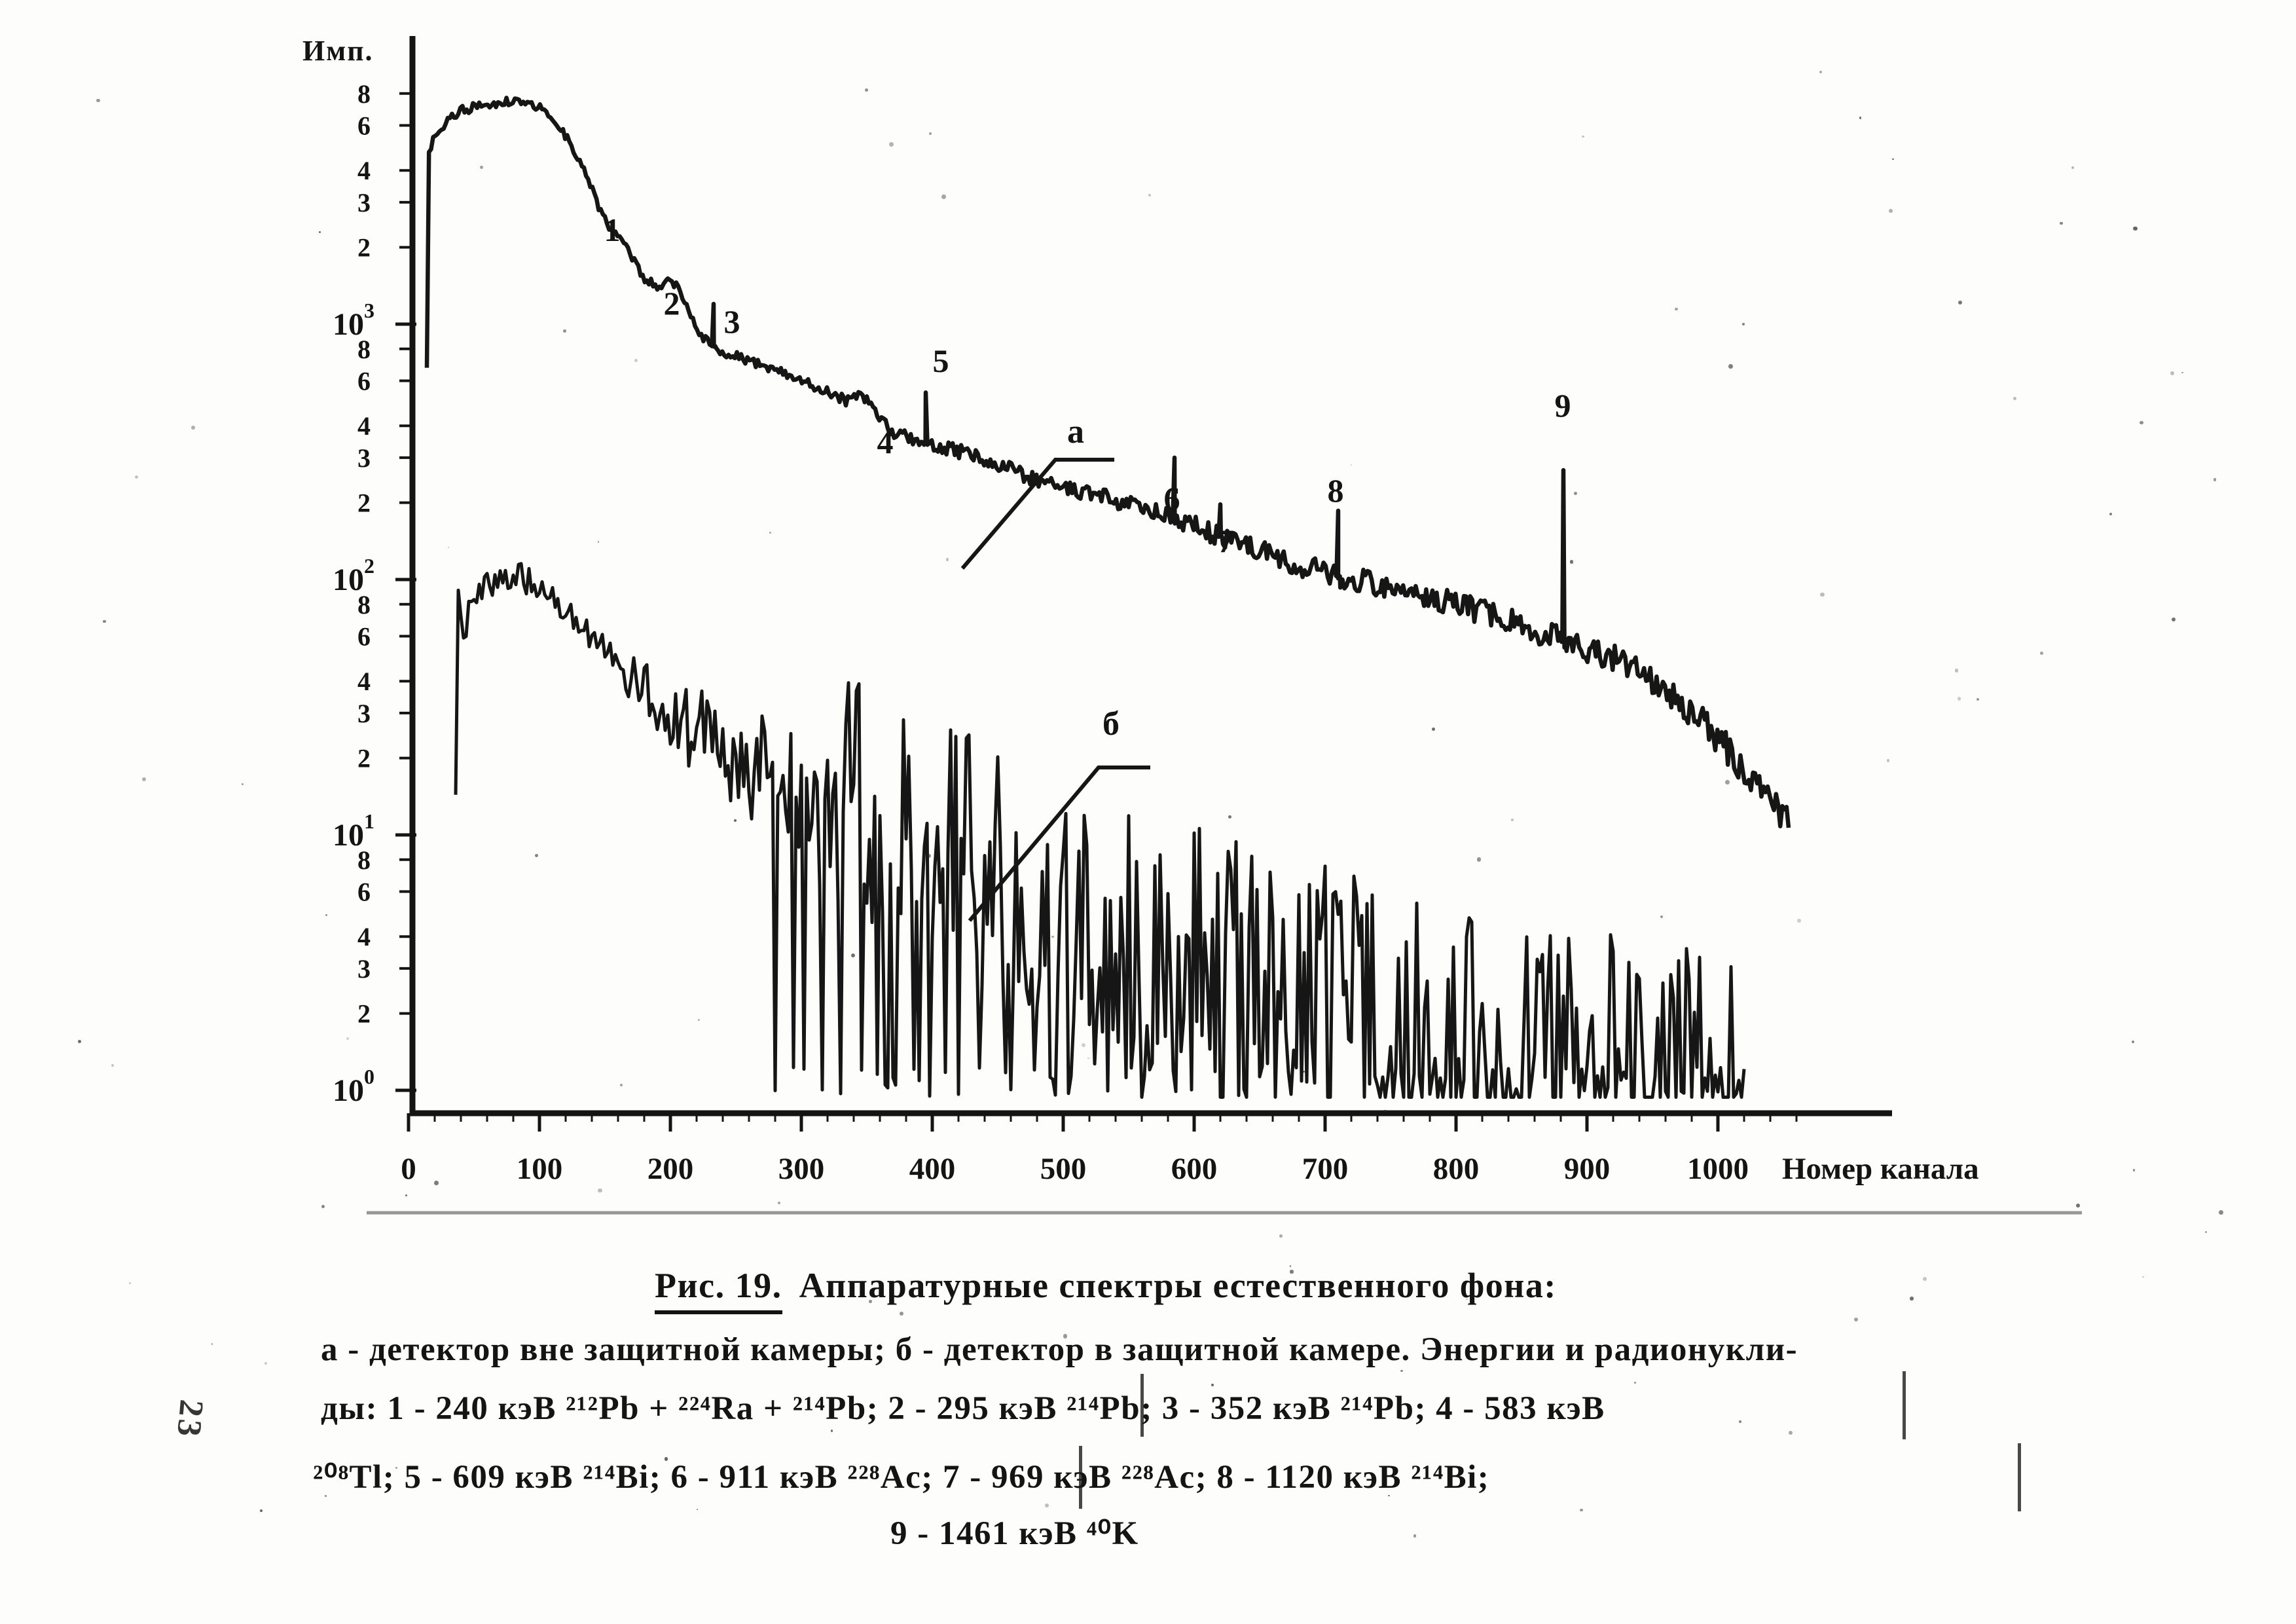 This screenshot has width=2296, height=1624. What do you see at coordinates (1563, 405) in the screenshot?
I see `peak-label-9: 9` at bounding box center [1563, 405].